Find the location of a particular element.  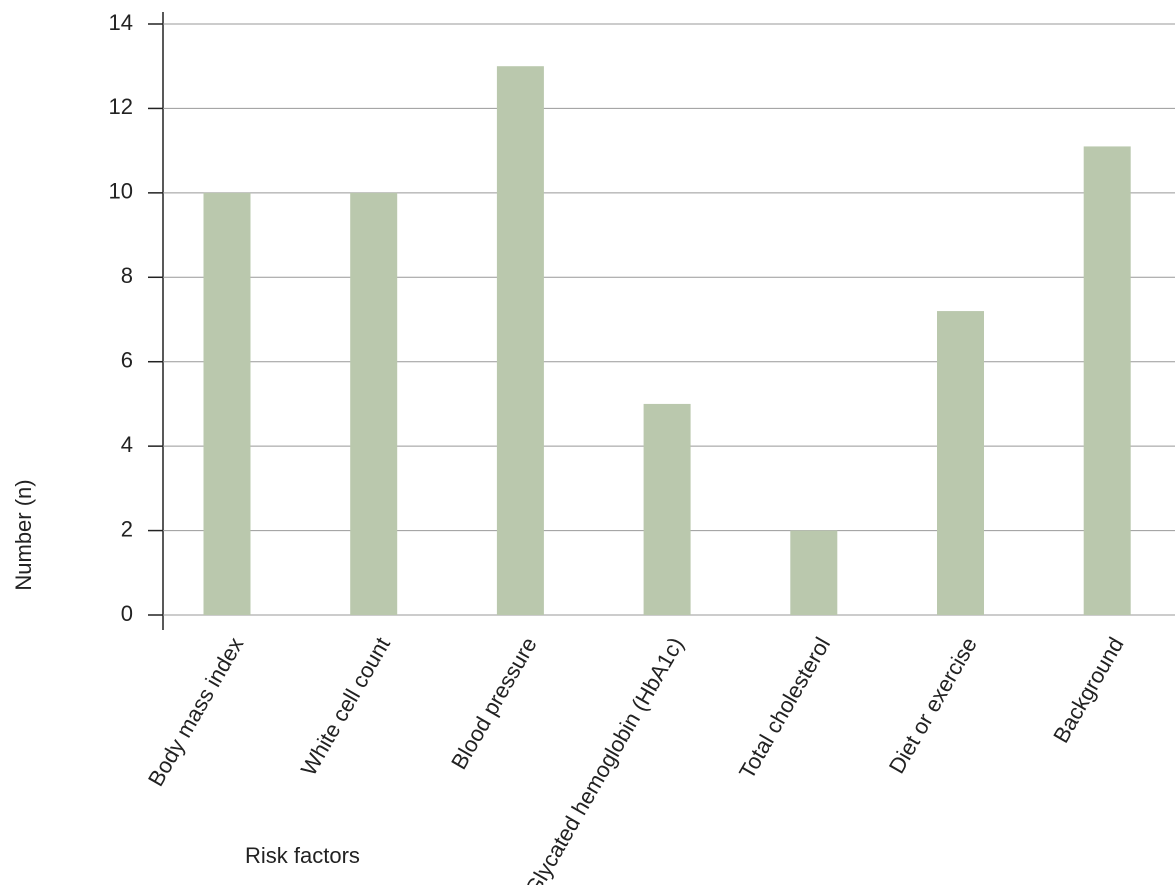

x-tick-label: Background is located at coordinates (1088, 690).